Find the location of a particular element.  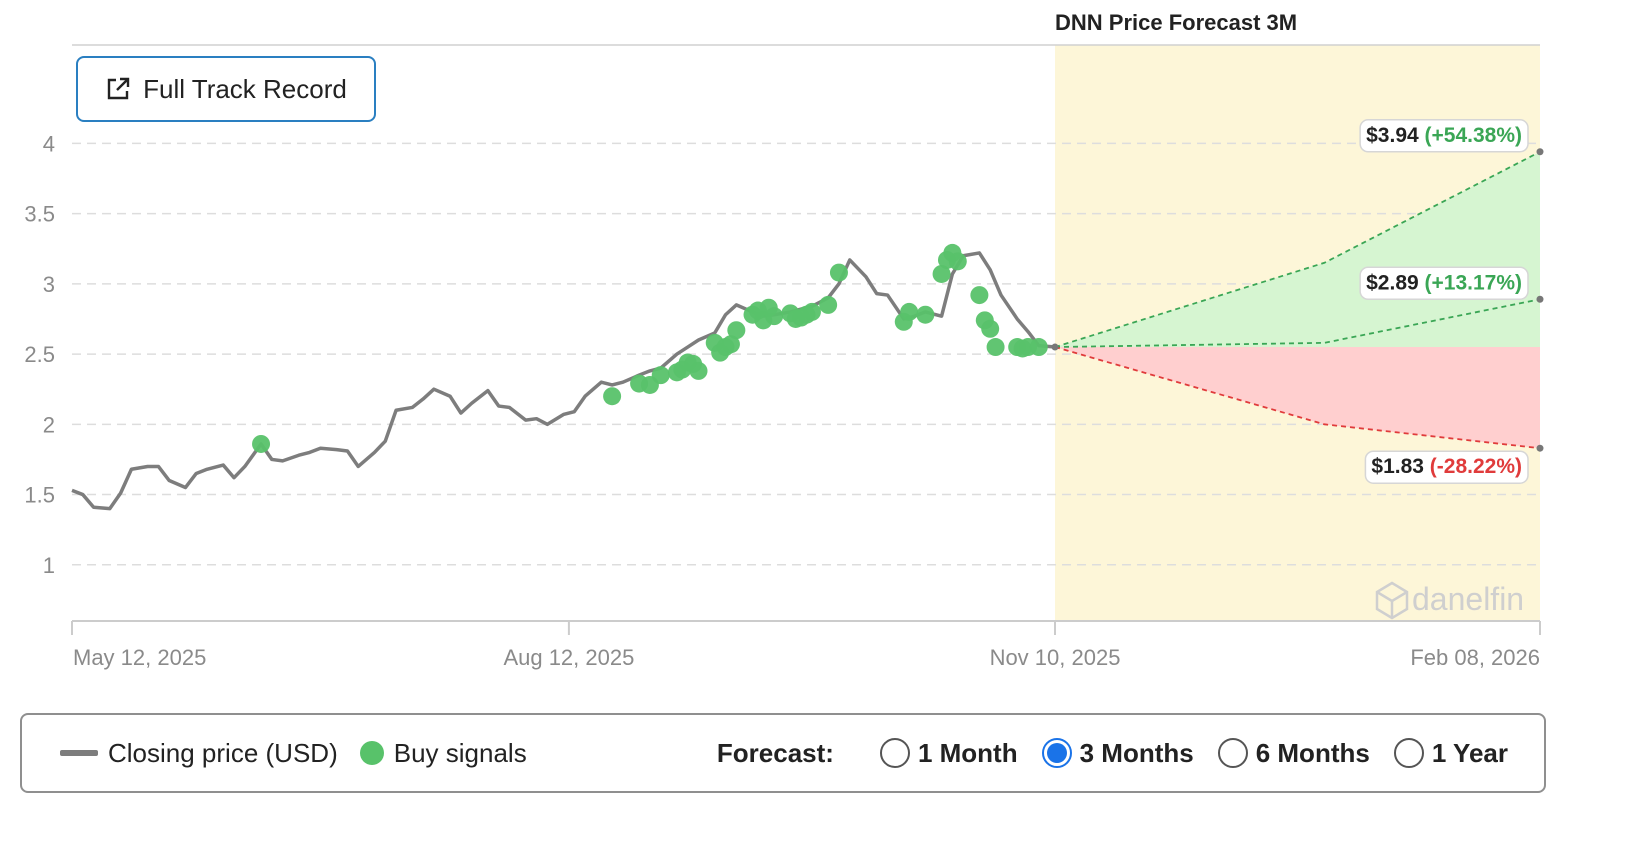

forecast-line-low is located at coordinates (1297, 398).